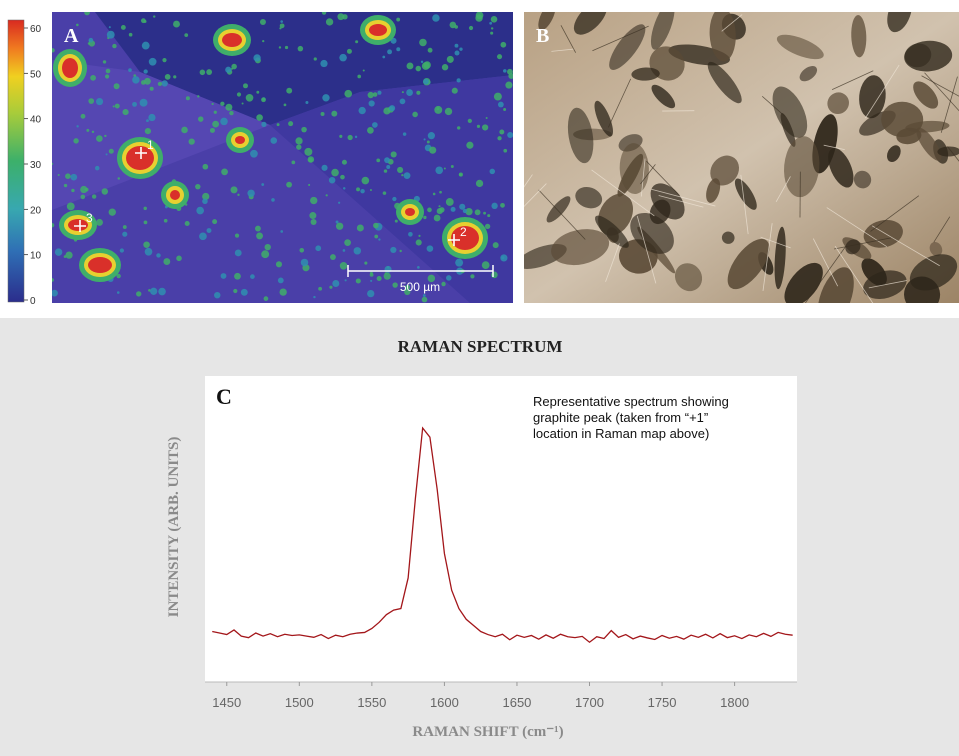 This screenshot has height=756, width=959. What do you see at coordinates (150, 145) in the screenshot?
I see `point-label: 1` at bounding box center [150, 145].